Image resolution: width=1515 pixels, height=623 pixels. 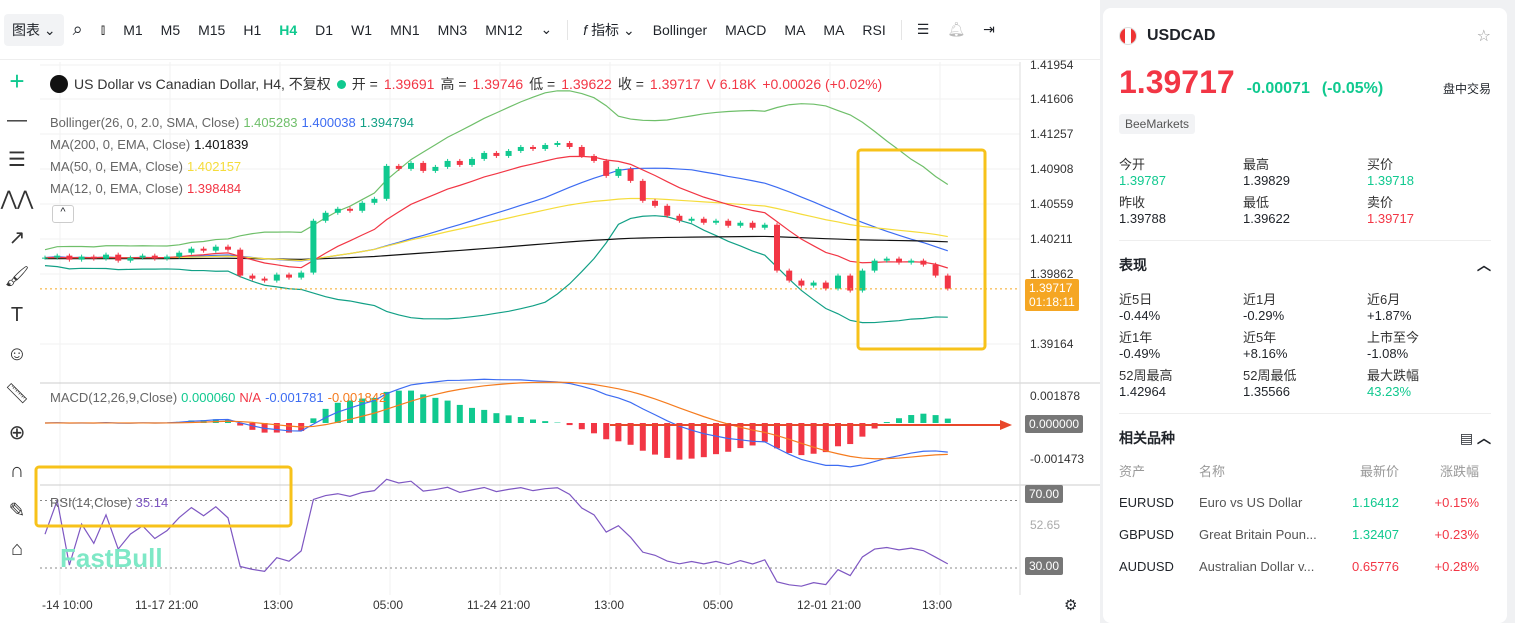 I want to click on indicator-macd: MACD, so click(x=746, y=29).